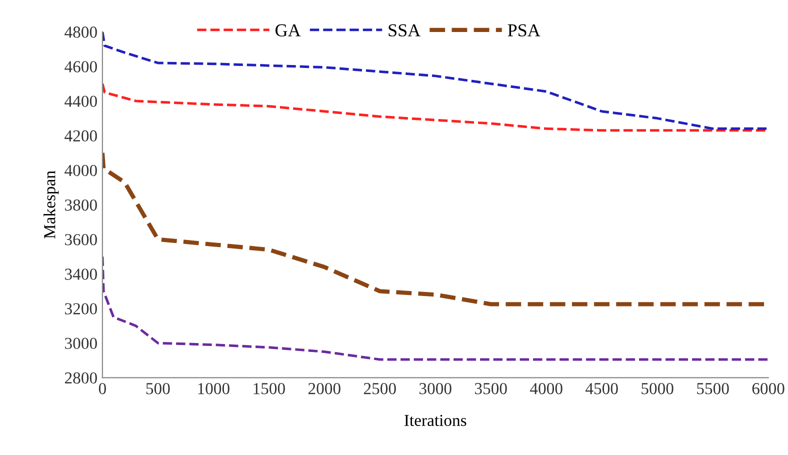 The height and width of the screenshot is (455, 788). What do you see at coordinates (546, 388) in the screenshot?
I see `x-tick-label: 4000` at bounding box center [546, 388].